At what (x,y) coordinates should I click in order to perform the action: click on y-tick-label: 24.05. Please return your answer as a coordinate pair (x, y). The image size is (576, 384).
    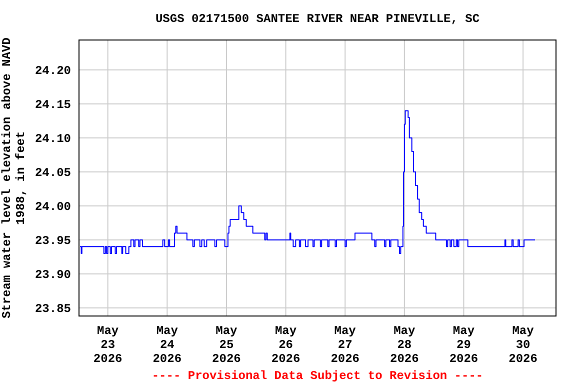
    Looking at the image, I should click on (52, 173).